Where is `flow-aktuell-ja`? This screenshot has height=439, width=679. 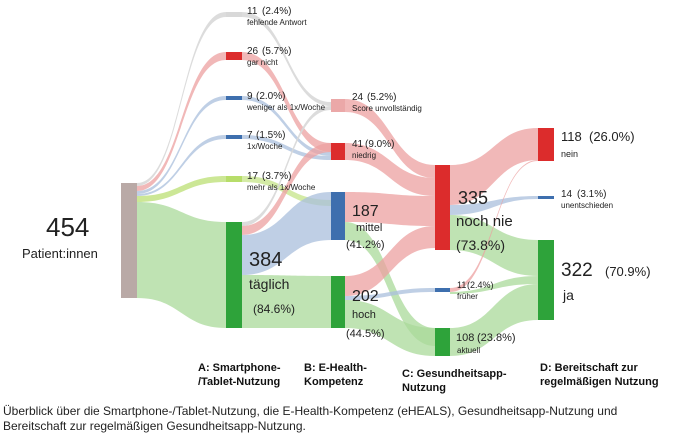
flow-aktuell-ja is located at coordinates (494, 320).